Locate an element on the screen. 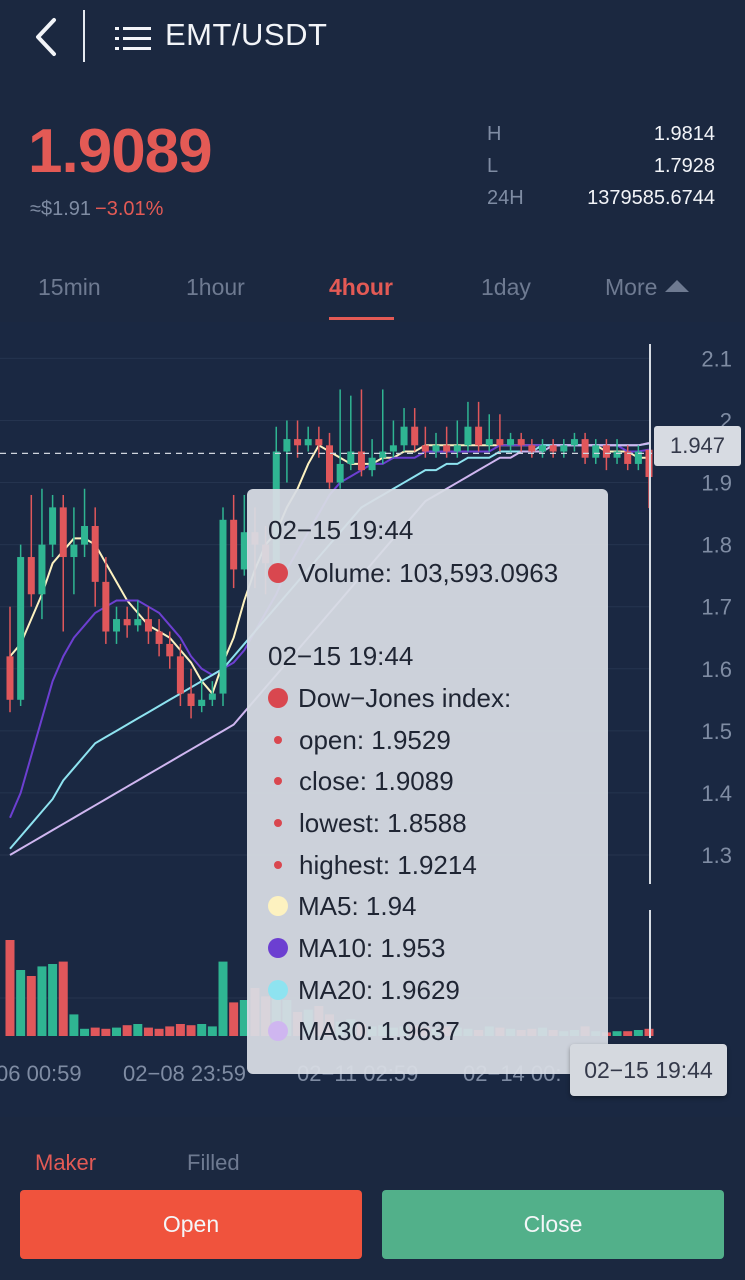 The image size is (745, 1280). tab-4hour: 4hour is located at coordinates (361, 287).